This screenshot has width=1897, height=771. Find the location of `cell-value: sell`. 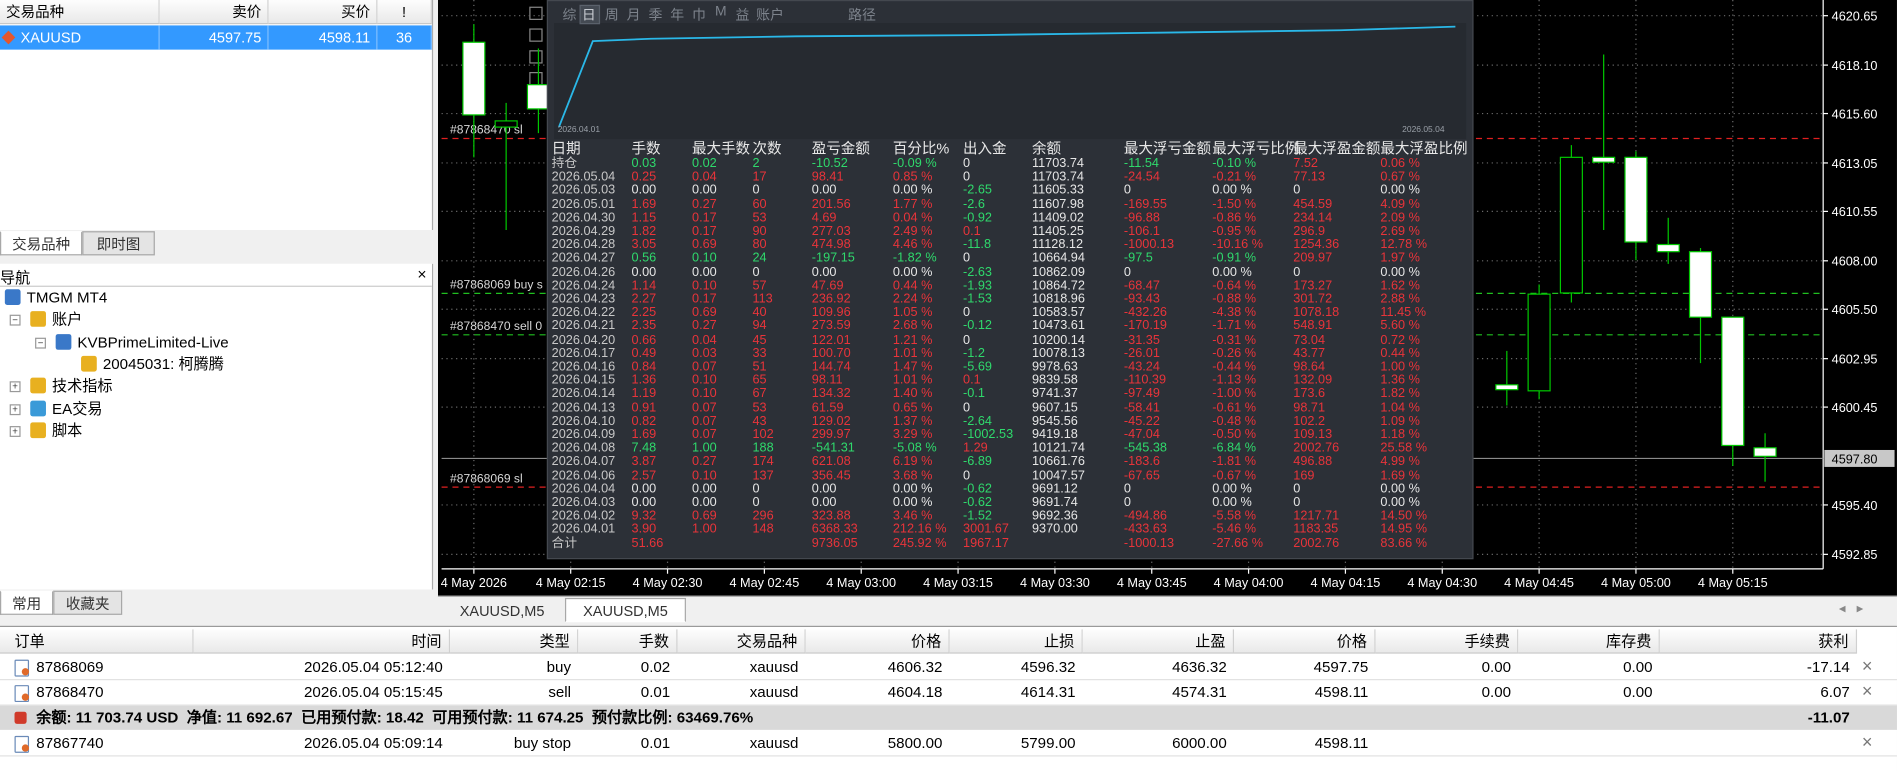

cell-value: sell is located at coordinates (560, 692).